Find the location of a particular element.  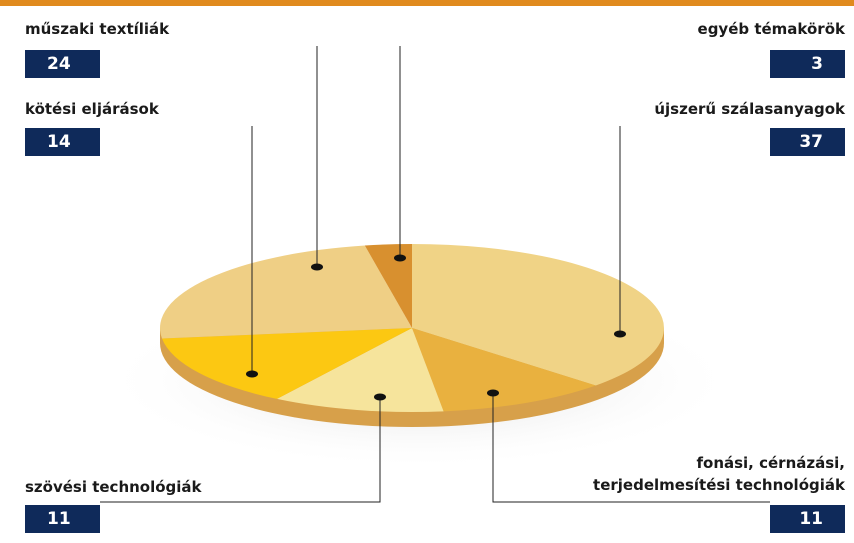

value-label: 24 is located at coordinates (62, 64).